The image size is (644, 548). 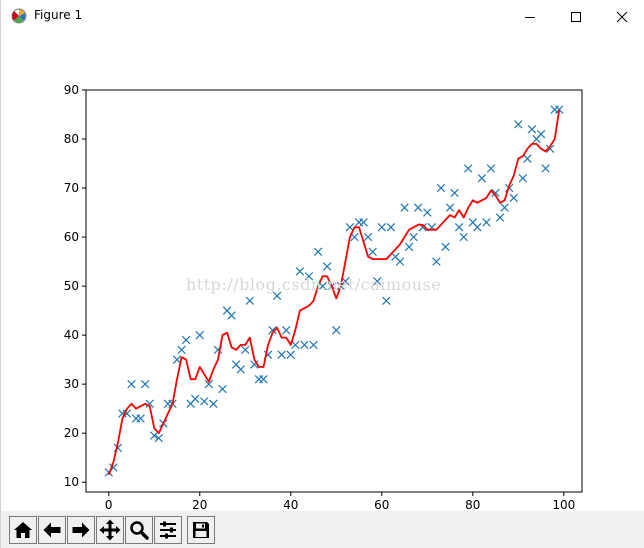 What do you see at coordinates (71, 188) in the screenshot?
I see `y-tick-label: 70` at bounding box center [71, 188].